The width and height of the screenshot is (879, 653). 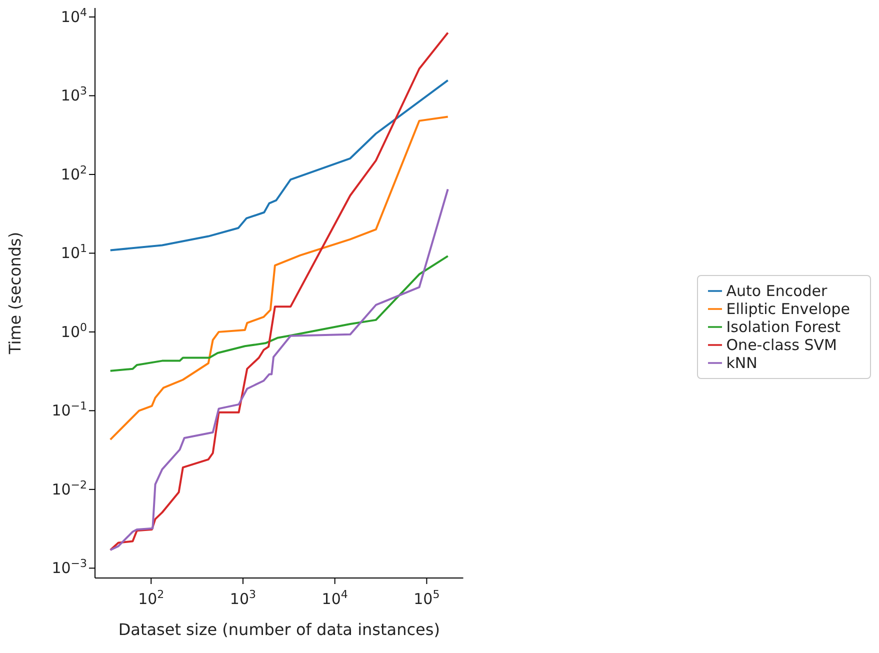 What do you see at coordinates (69, 567) in the screenshot?
I see `y-tick-label: 10$^{−3}$` at bounding box center [69, 567].